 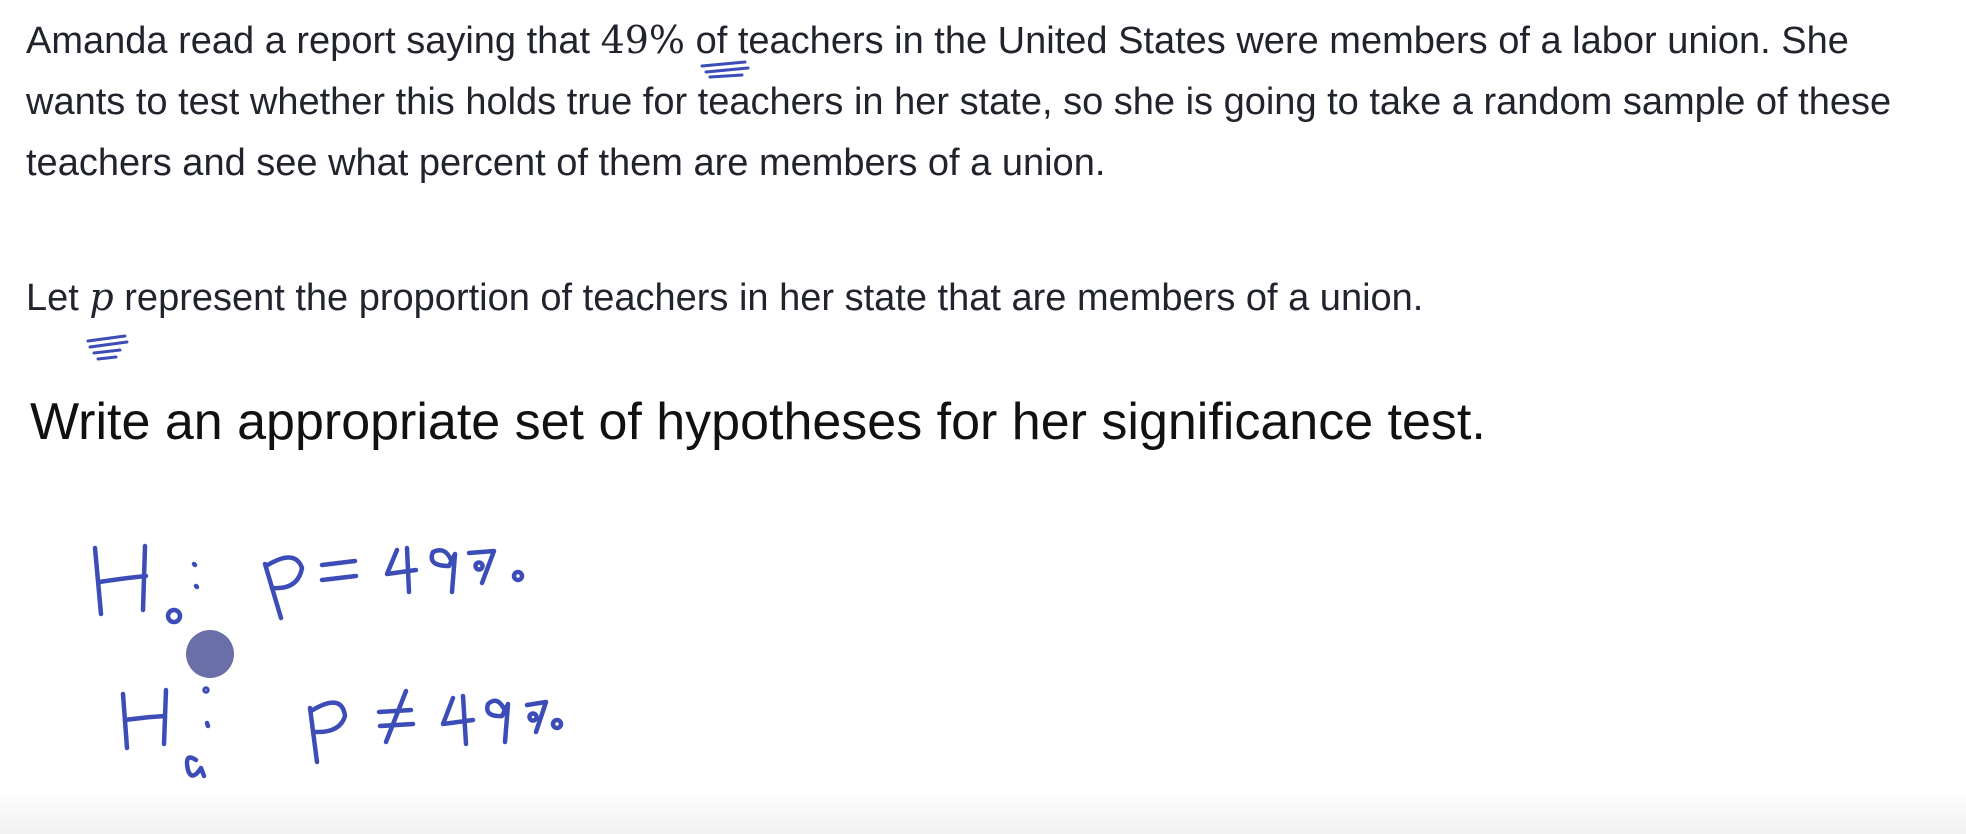 What do you see at coordinates (643, 40) in the screenshot?
I see `percent-value: 49%` at bounding box center [643, 40].